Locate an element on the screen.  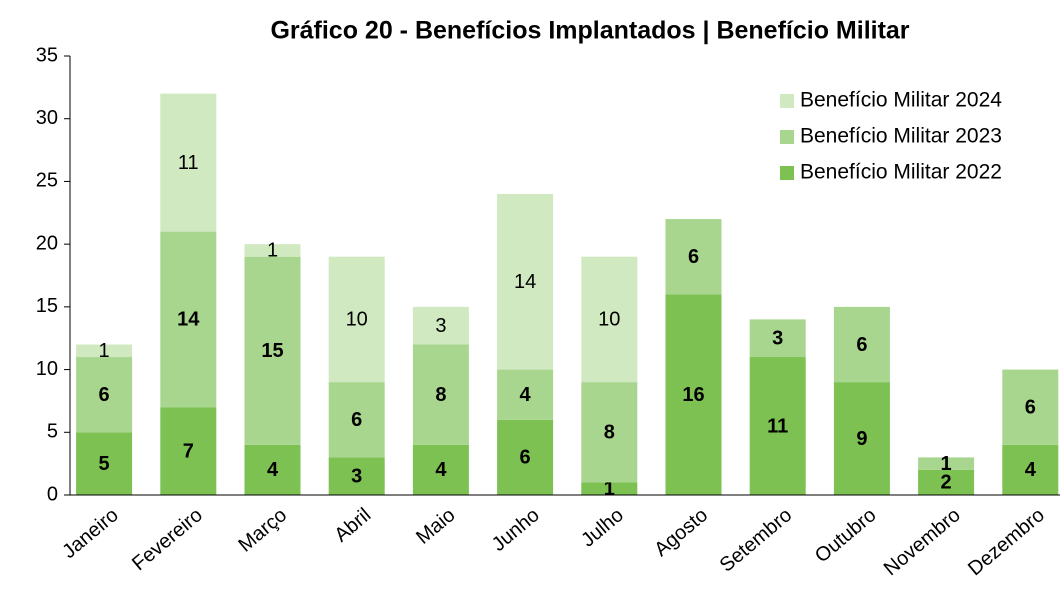
y-tick-label: 0 is located at coordinates (52, 494).